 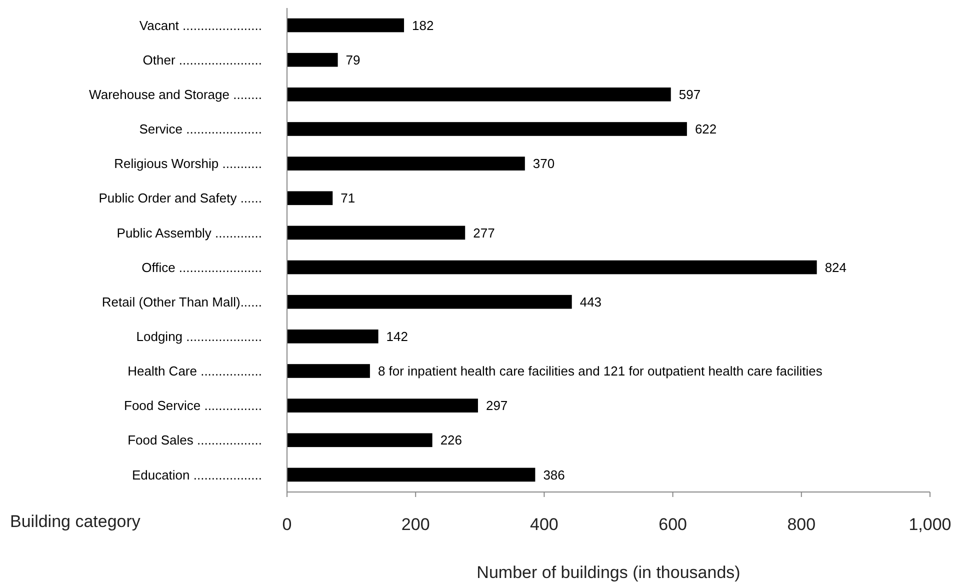 I want to click on x-tick-label: 600, so click(x=672, y=524).